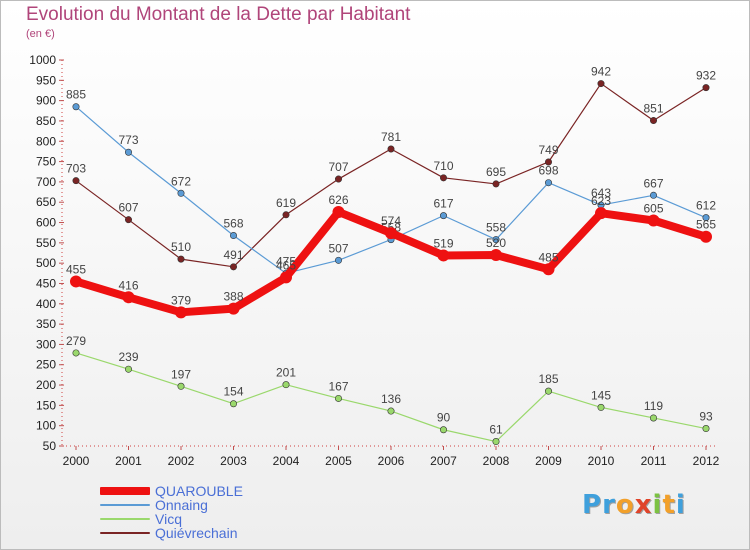 Image resolution: width=750 pixels, height=550 pixels. What do you see at coordinates (46, 243) in the screenshot?
I see `y-tick-label: 550` at bounding box center [46, 243].